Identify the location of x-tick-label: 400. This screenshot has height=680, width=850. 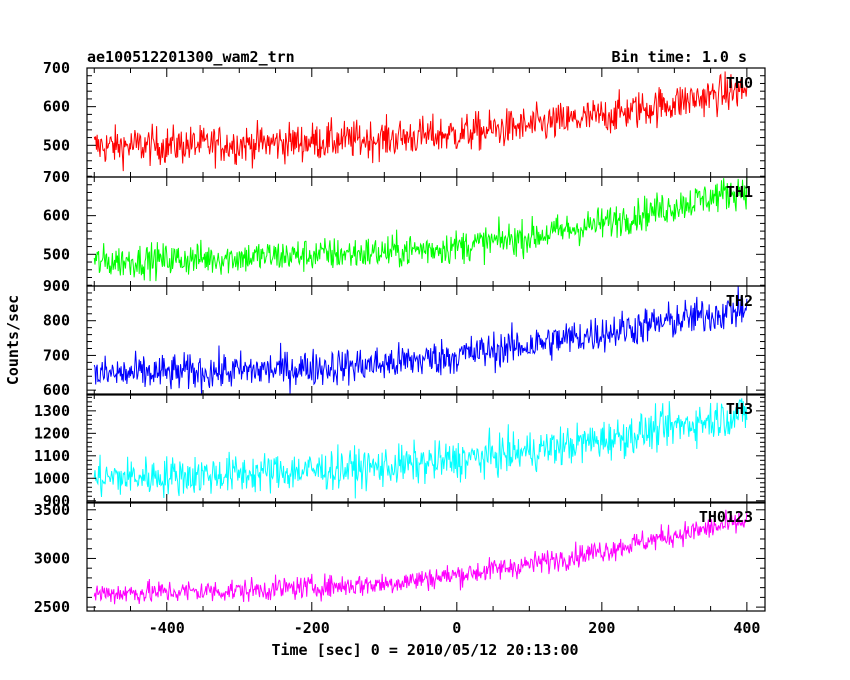
(746, 628).